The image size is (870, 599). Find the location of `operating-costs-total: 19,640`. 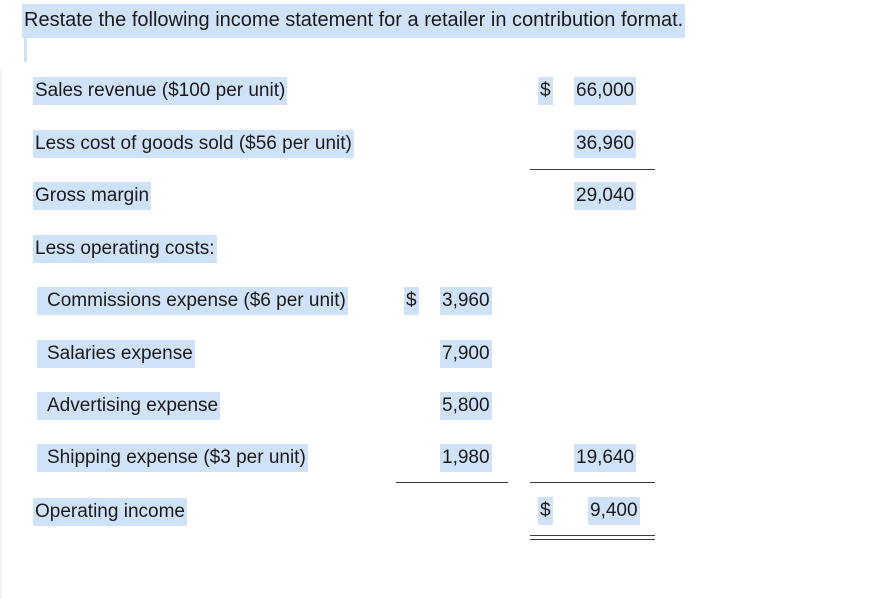

operating-costs-total: 19,640 is located at coordinates (605, 458).